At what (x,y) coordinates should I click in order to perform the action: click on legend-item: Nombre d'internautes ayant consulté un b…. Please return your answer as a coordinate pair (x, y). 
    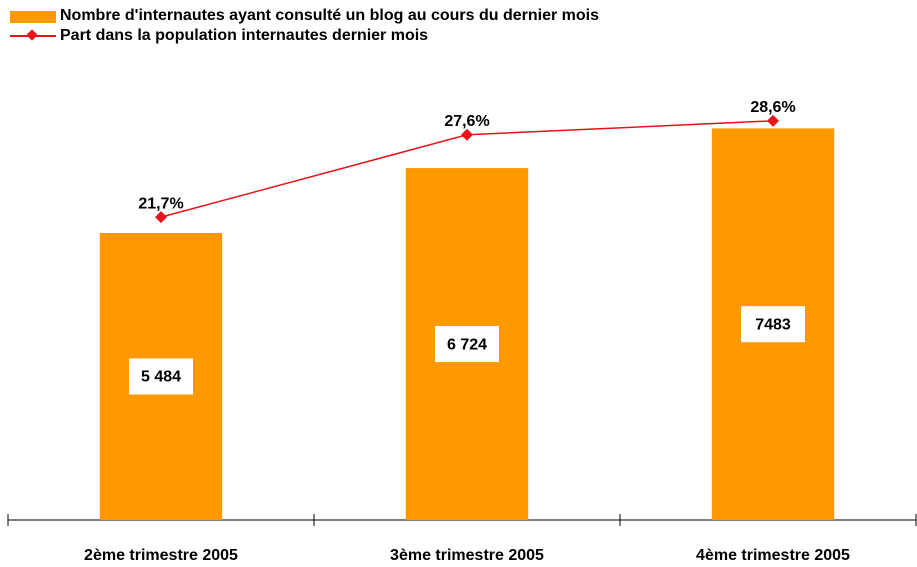
    Looking at the image, I should click on (340, 16).